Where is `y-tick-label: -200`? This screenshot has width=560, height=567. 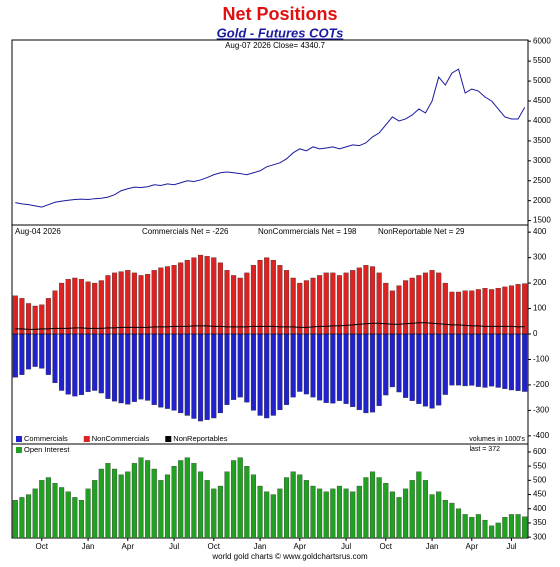
y-tick-label: -200 is located at coordinates (541, 384).